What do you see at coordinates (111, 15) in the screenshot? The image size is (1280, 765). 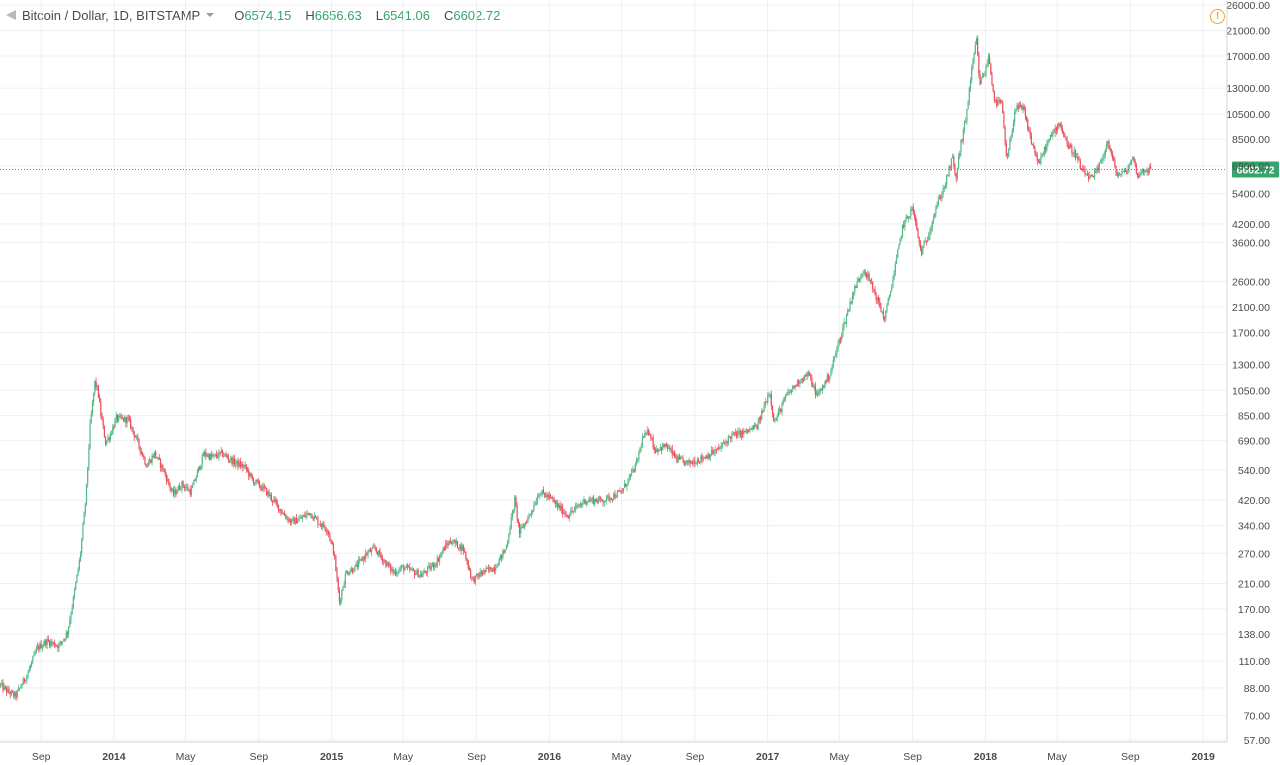 I see `symbol-title: Bitcoin / Dollar, 1D, BITSTAMP` at bounding box center [111, 15].